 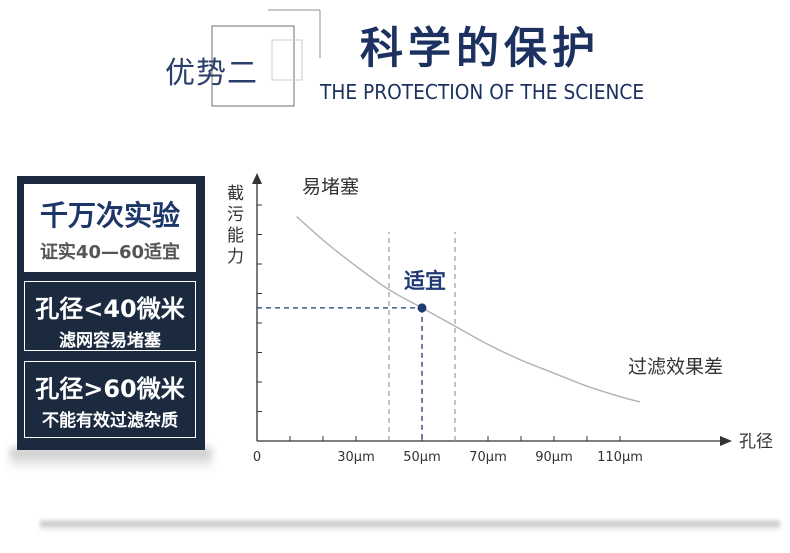 I want to click on page-subtitle: THE PROTECTION OF THE SCIENCE, so click(x=482, y=92).